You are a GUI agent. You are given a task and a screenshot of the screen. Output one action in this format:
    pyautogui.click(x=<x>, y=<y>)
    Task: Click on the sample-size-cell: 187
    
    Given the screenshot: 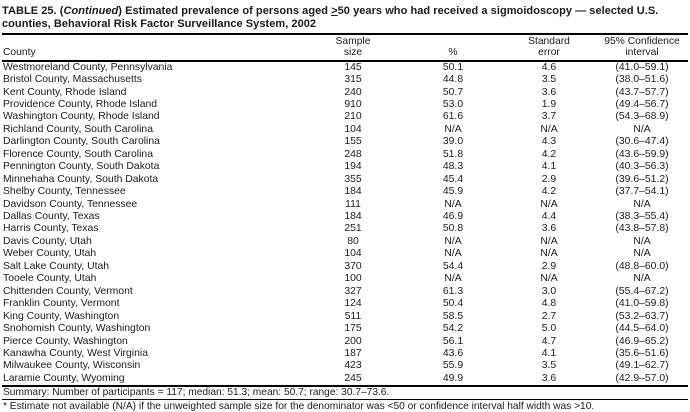 What is the action you would take?
    pyautogui.click(x=353, y=354)
    